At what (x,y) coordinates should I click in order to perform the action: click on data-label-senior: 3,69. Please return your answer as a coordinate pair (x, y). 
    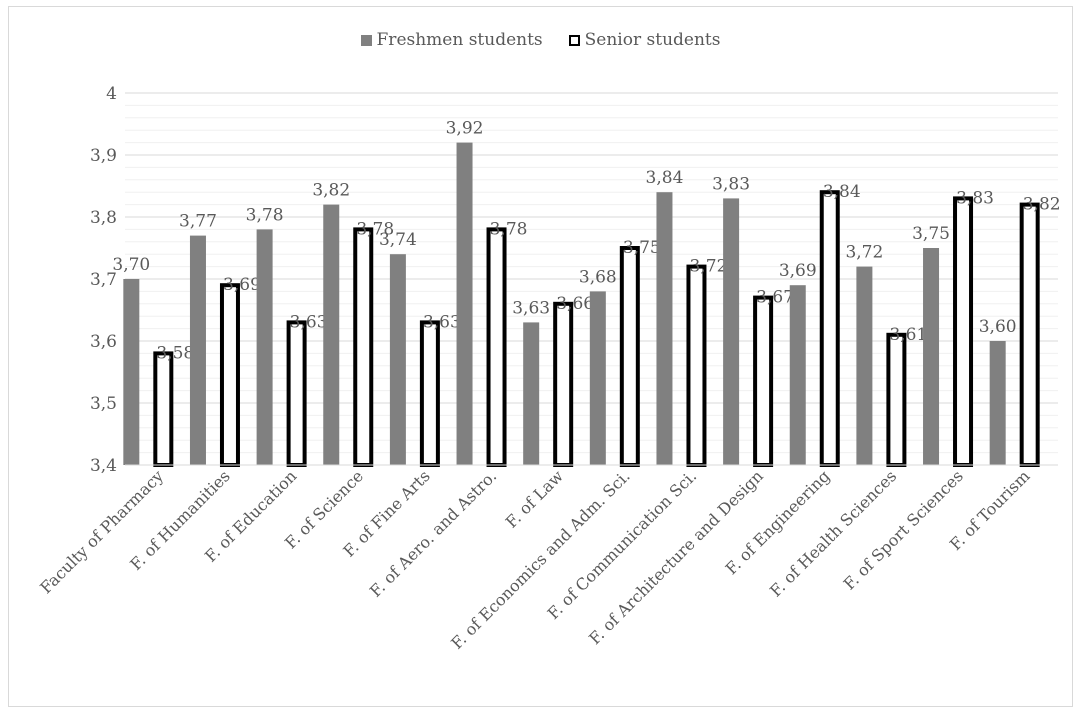
    Looking at the image, I should click on (242, 285).